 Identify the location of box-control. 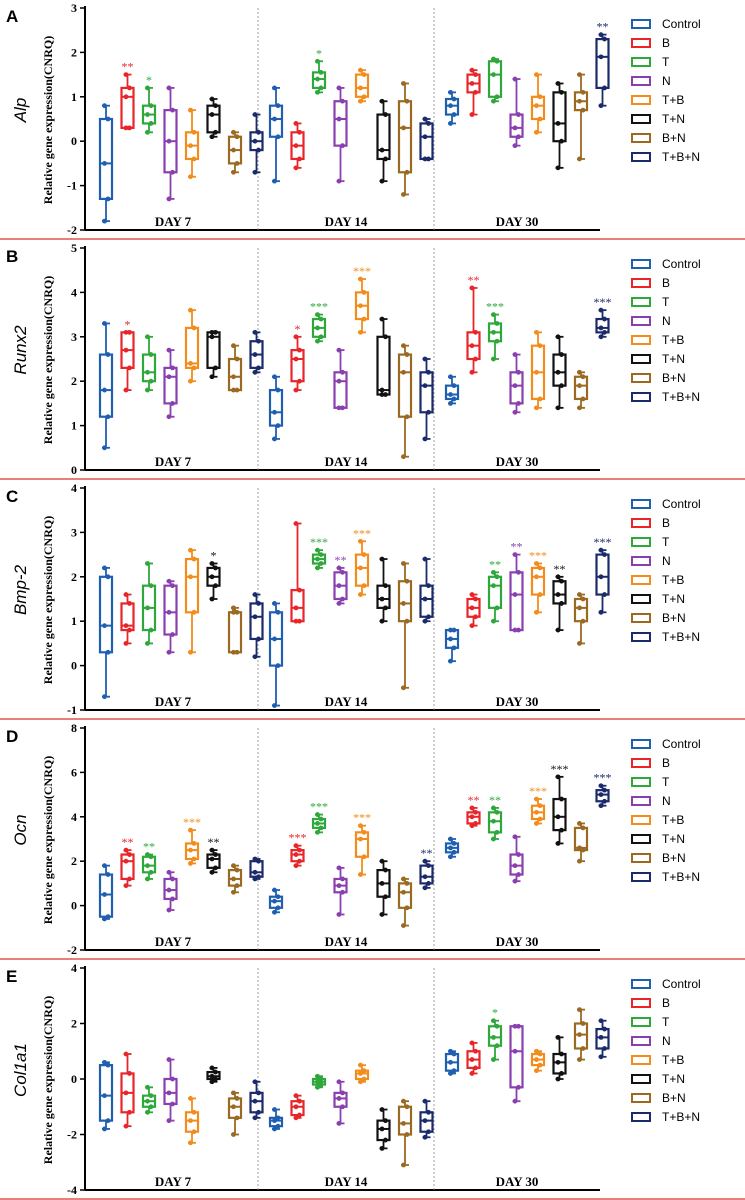
(276, 134).